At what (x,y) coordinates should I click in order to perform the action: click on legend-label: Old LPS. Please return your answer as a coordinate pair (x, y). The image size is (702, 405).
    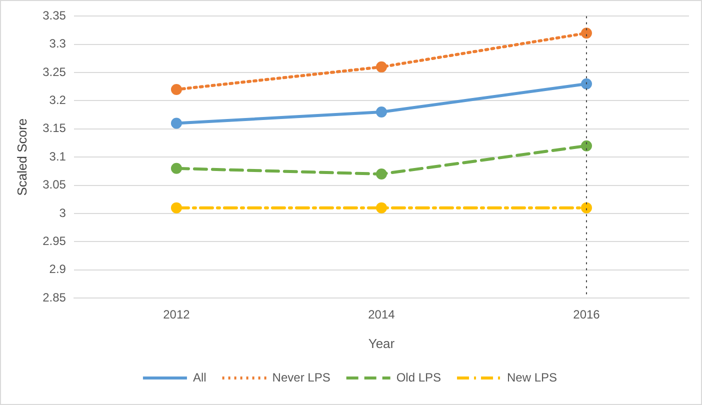
    Looking at the image, I should click on (419, 377).